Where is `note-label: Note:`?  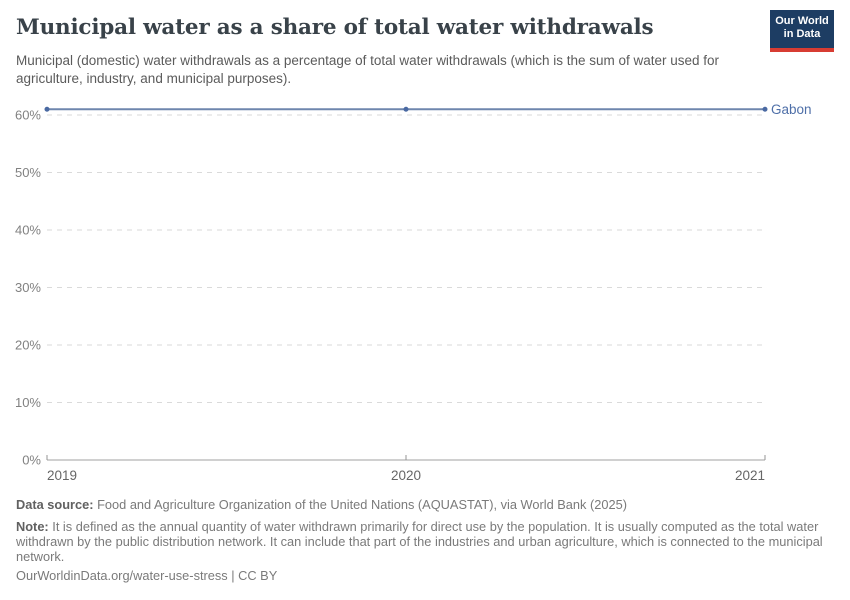
note-label: Note: is located at coordinates (32, 526).